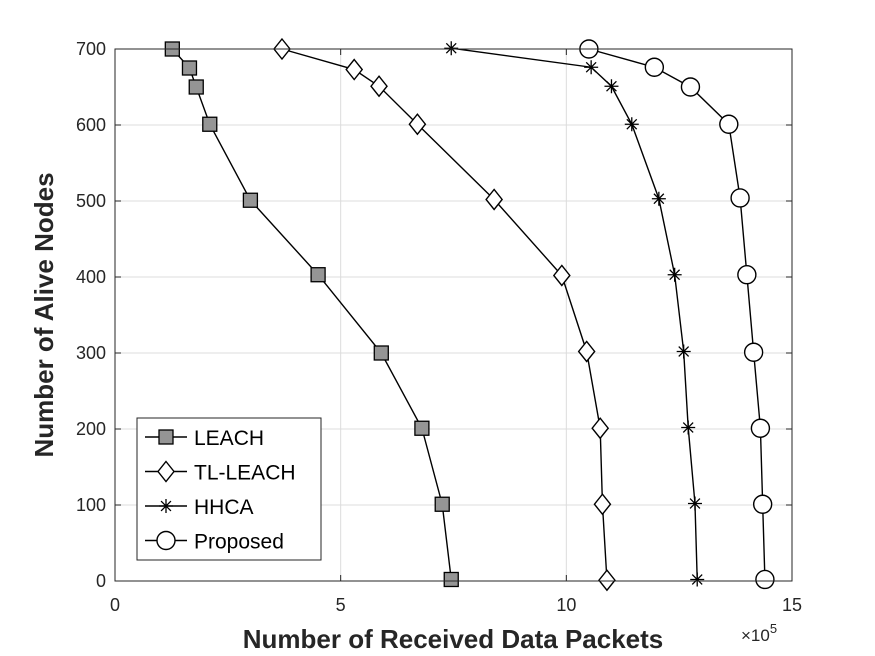 The image size is (875, 656). What do you see at coordinates (91, 429) in the screenshot?
I see `y-tick-label: 200` at bounding box center [91, 429].